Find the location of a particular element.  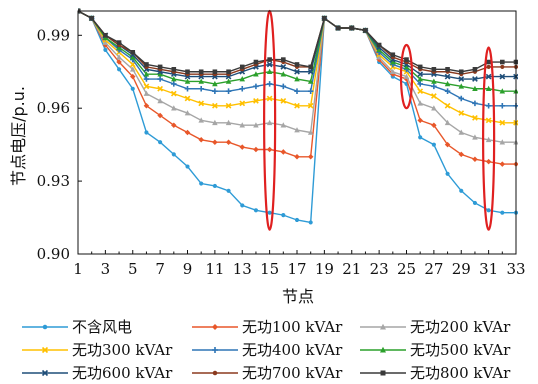

y-tick-label: 0.96 is located at coordinates (53, 108).